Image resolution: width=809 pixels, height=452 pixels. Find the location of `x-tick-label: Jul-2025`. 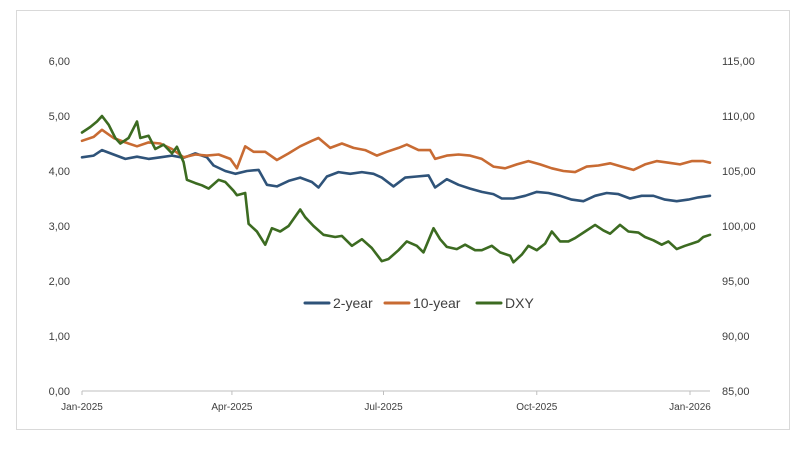

x-tick-label: Jul-2025 is located at coordinates (383, 407).